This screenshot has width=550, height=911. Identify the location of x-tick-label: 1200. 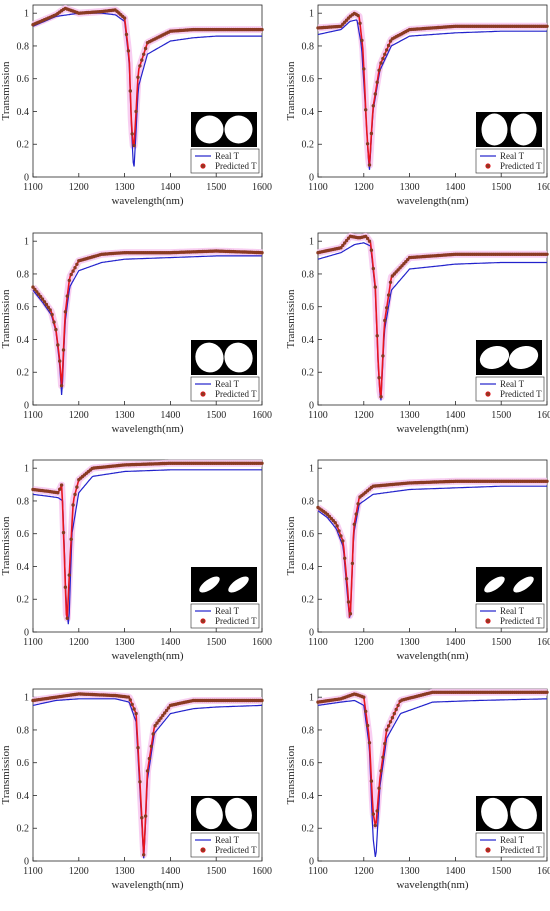
(364, 642).